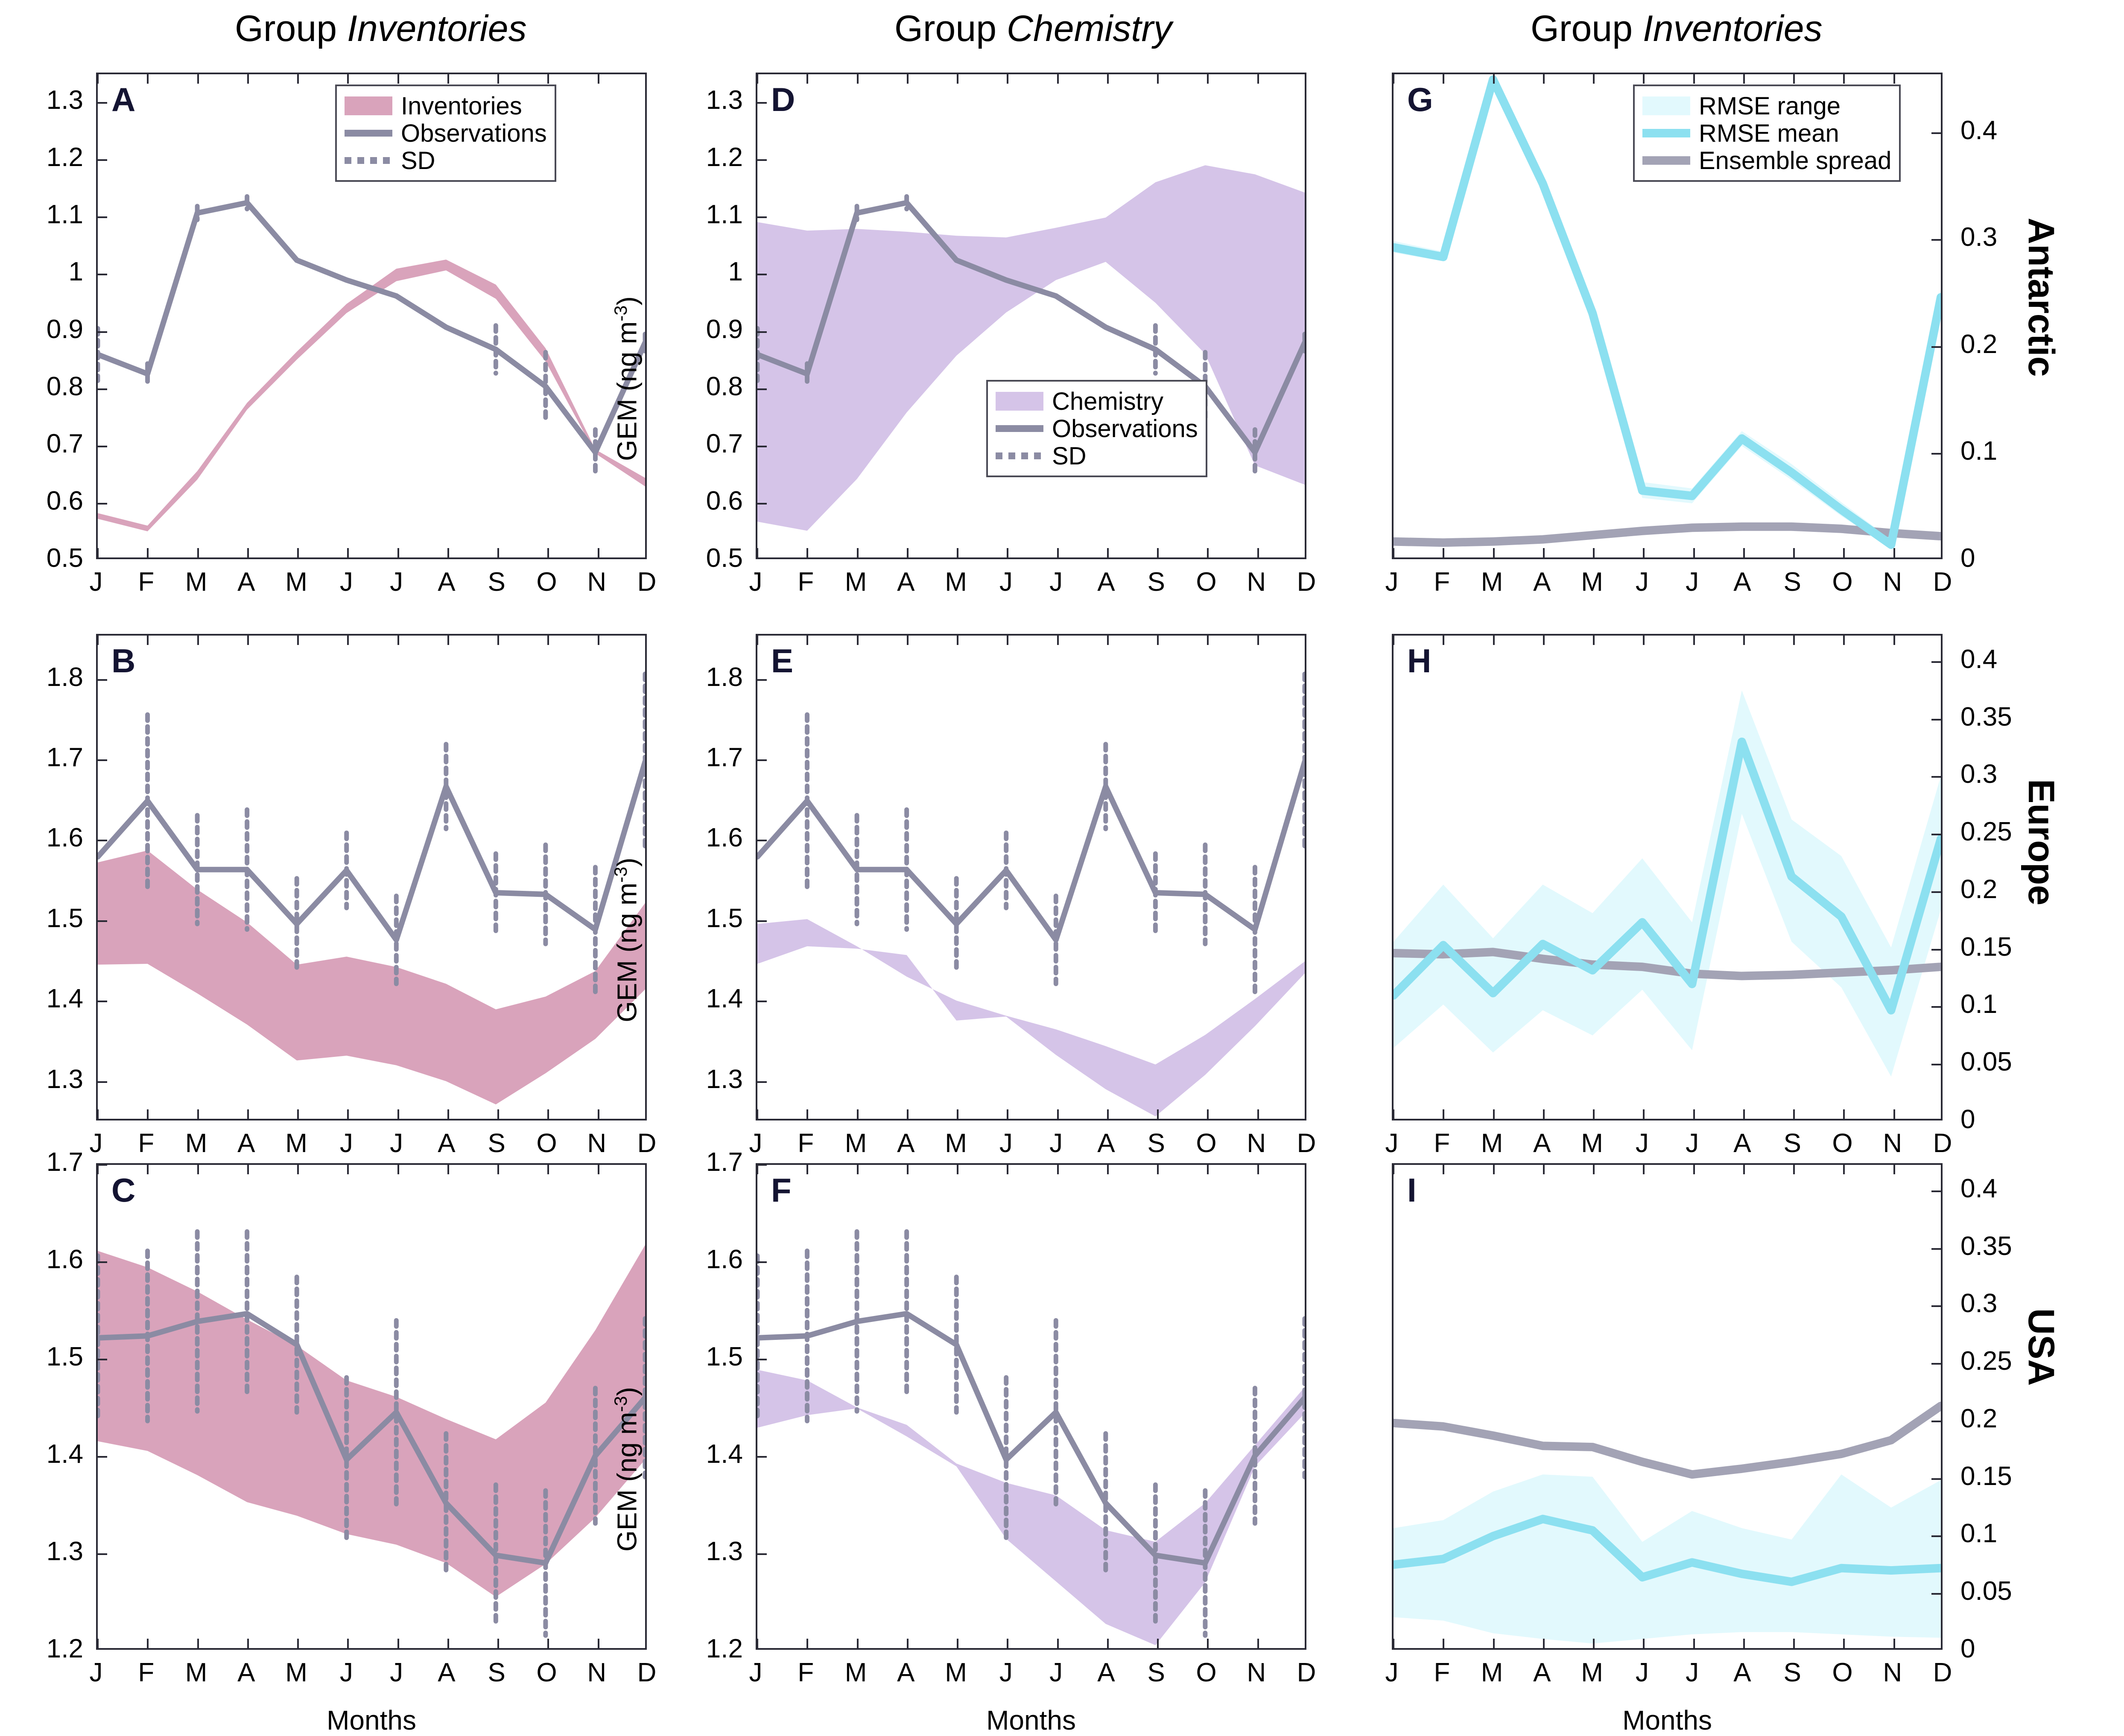 This screenshot has width=2124, height=1736. Describe the element at coordinates (1592, 582) in the screenshot. I see `x-tick-label: M` at that location.